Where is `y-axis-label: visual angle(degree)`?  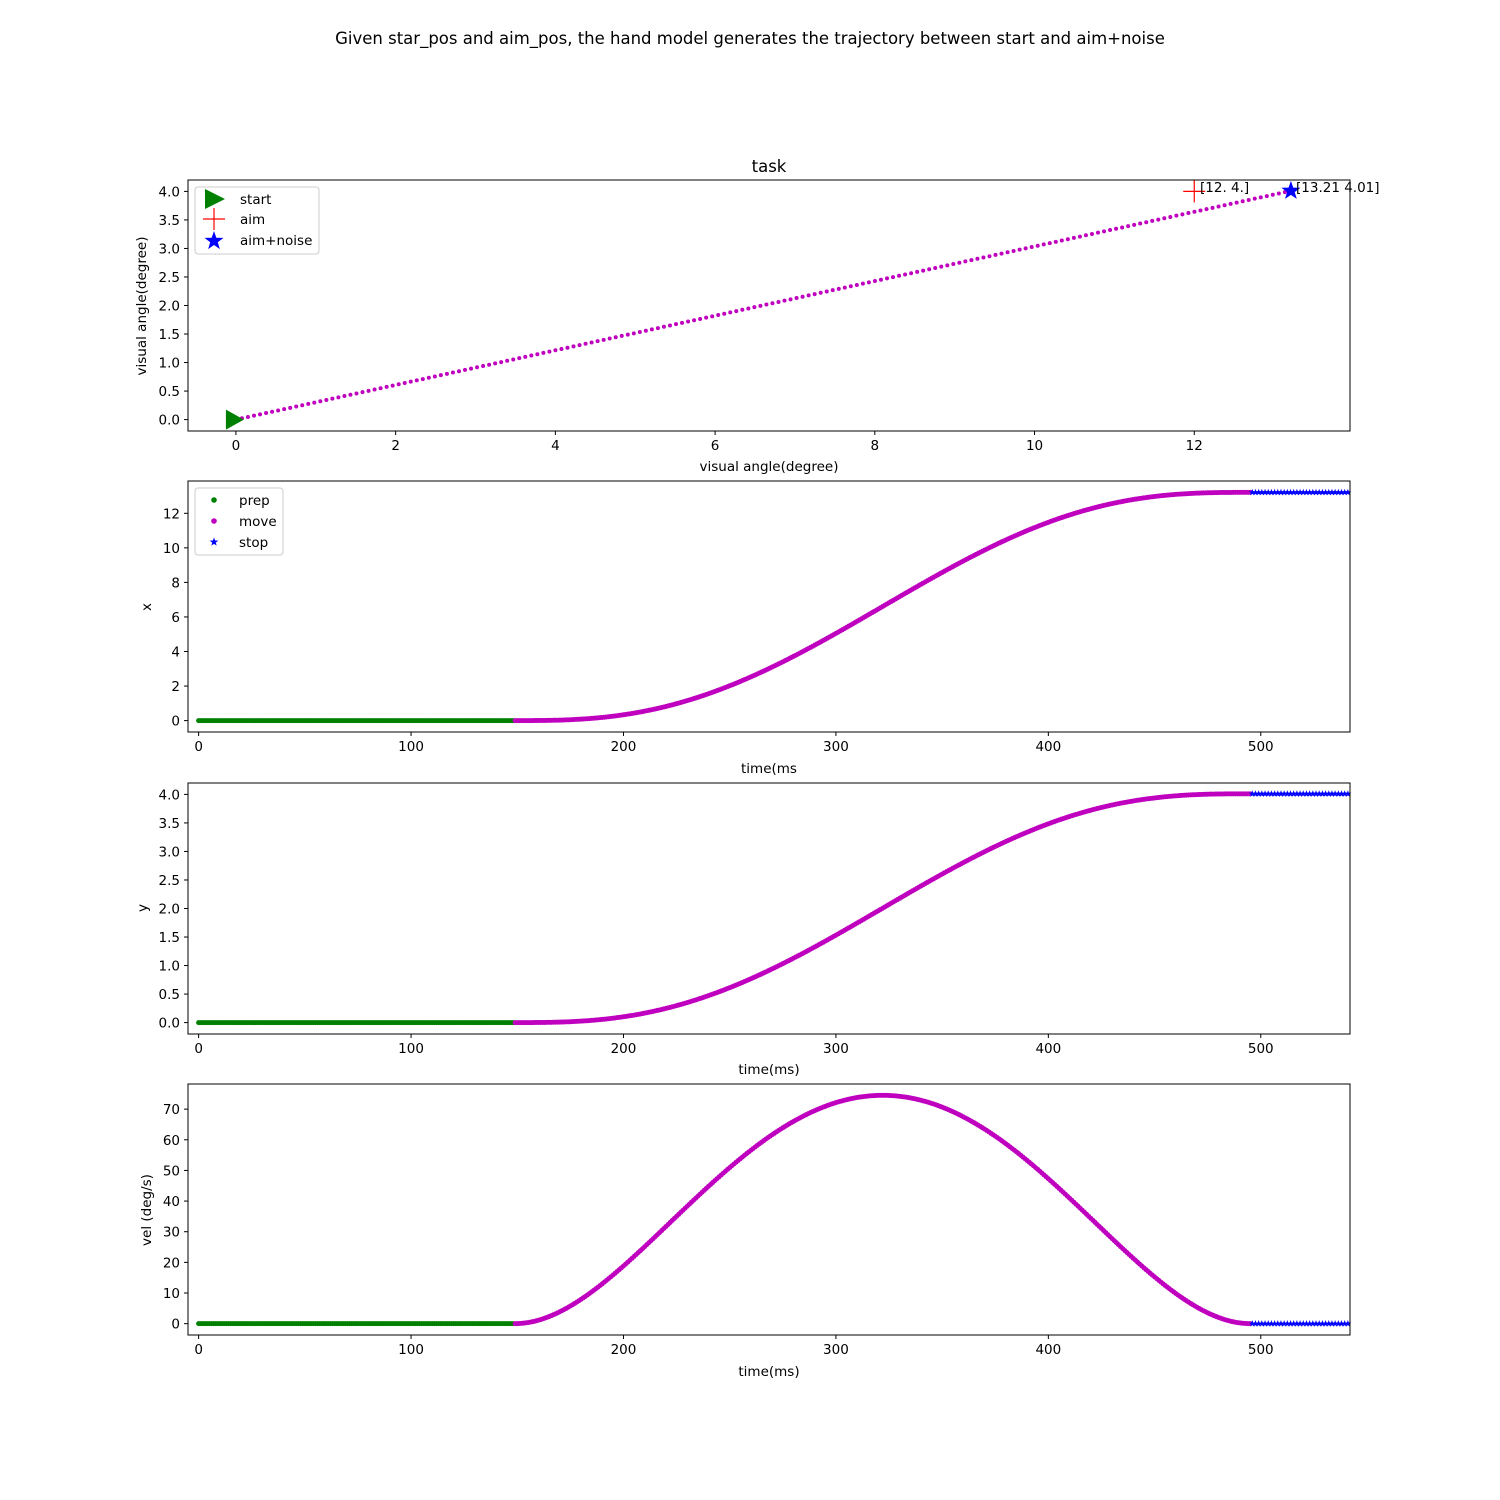
y-axis-label: visual angle(degree) is located at coordinates (142, 306).